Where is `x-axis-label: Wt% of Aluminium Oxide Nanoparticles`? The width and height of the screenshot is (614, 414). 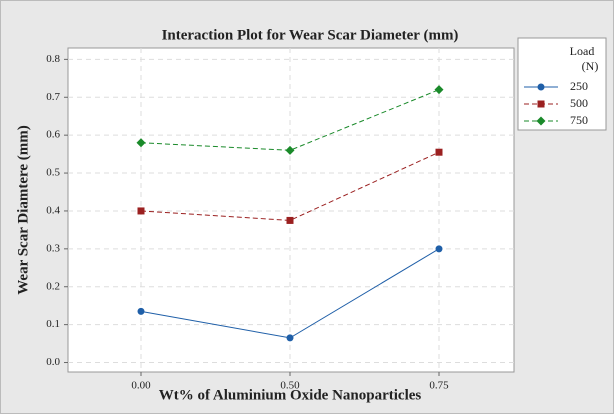 x-axis-label: Wt% of Aluminium Oxide Nanoparticles is located at coordinates (290, 395).